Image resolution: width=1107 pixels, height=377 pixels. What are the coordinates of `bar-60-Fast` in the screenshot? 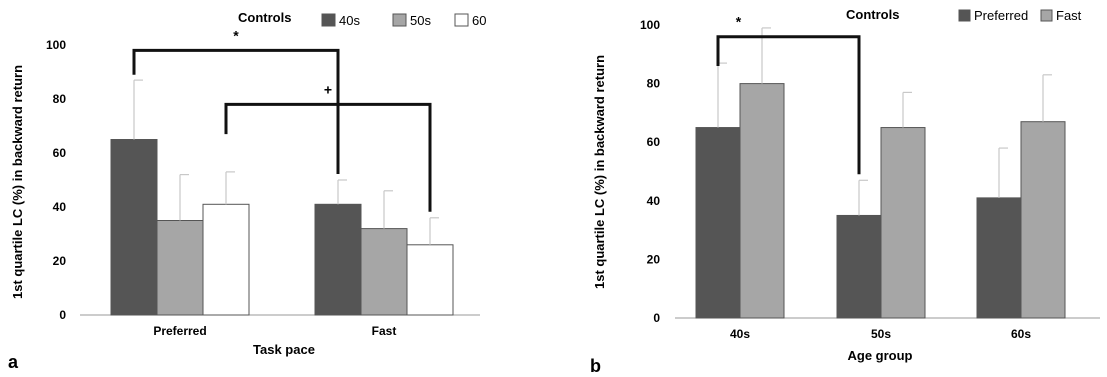 It's located at (430, 280).